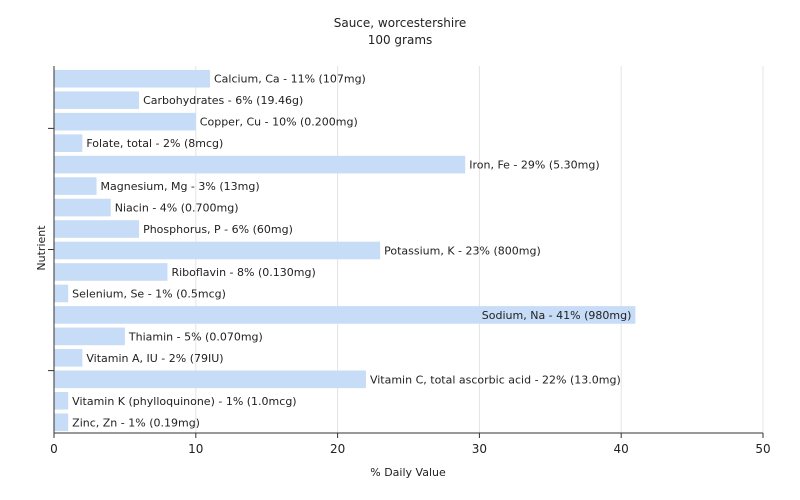 Image resolution: width=800 pixels, height=500 pixels. Describe the element at coordinates (154, 358) in the screenshot. I see `bar-label: Vitamin A, IU - 2% (79IU)` at that location.